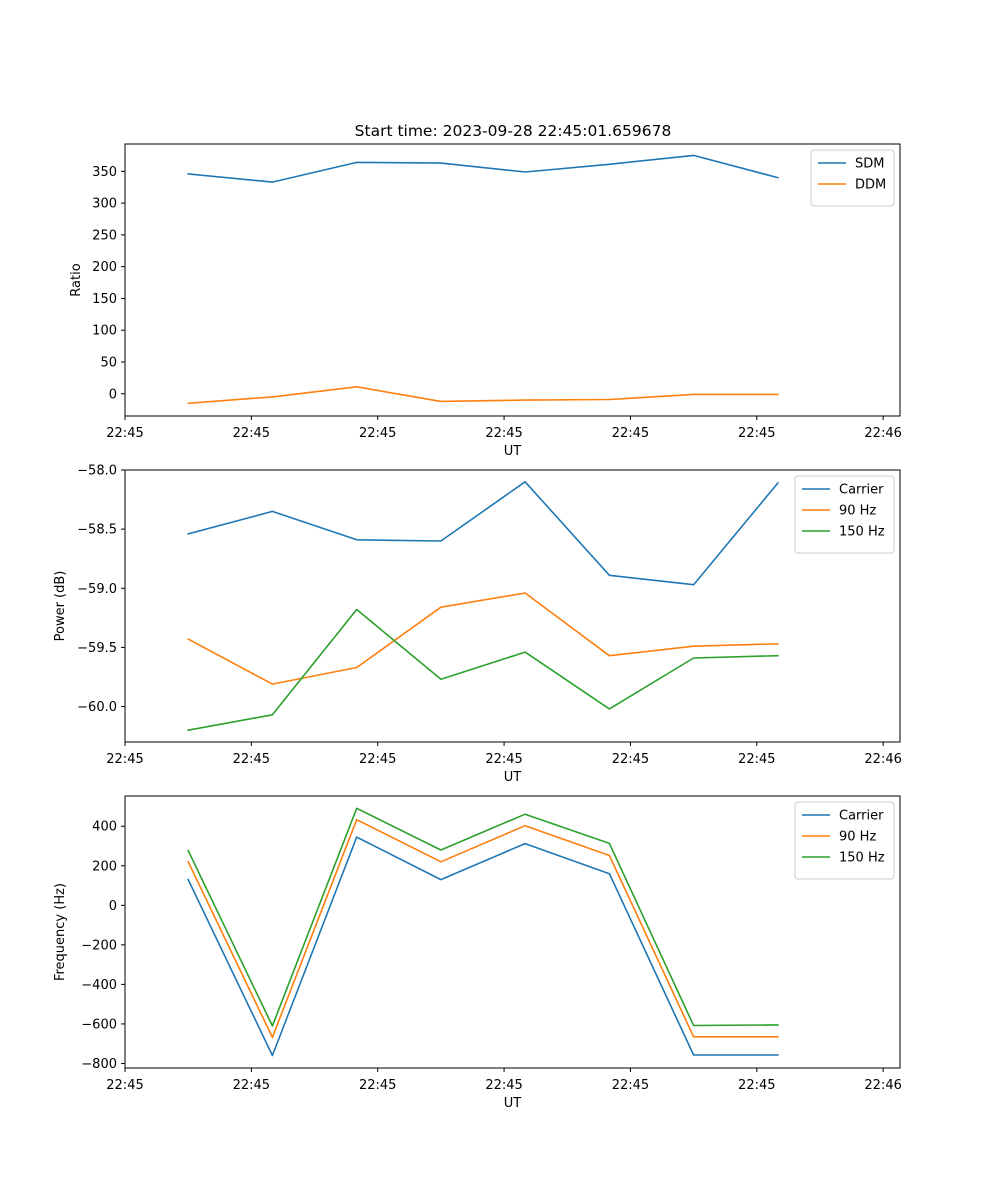 The width and height of the screenshot is (1000, 1200). What do you see at coordinates (97, 707) in the screenshot?
I see `y-tick-label: −60.0` at bounding box center [97, 707].